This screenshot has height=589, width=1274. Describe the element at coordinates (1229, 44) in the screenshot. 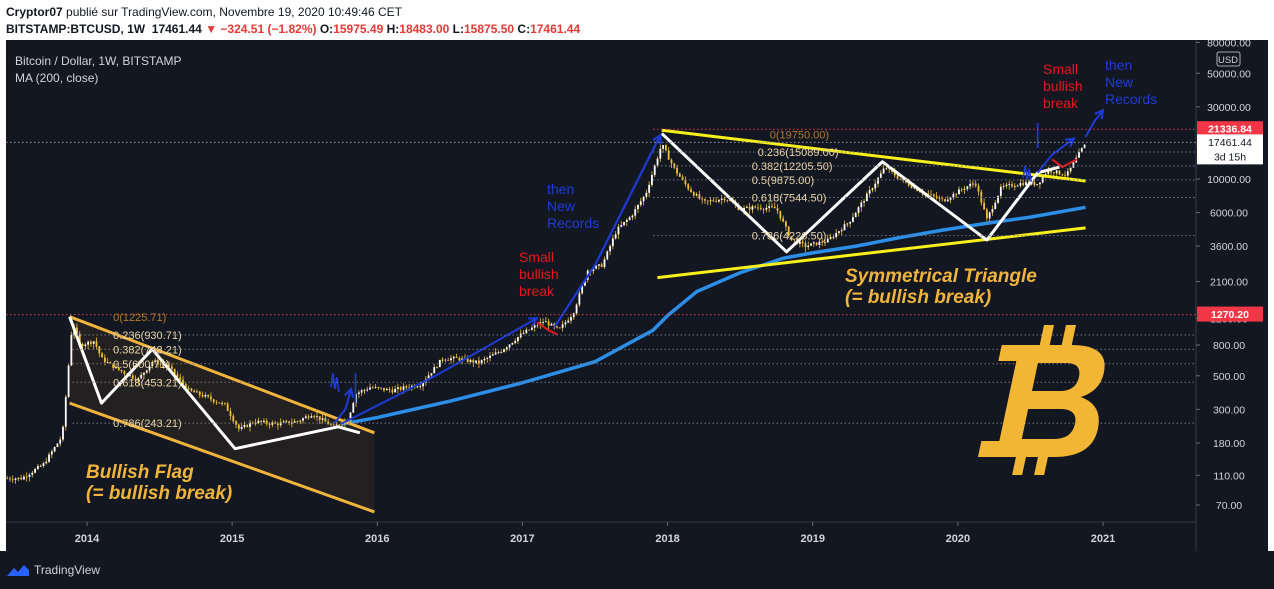

I see `y-tick-label: 80000.00` at that location.